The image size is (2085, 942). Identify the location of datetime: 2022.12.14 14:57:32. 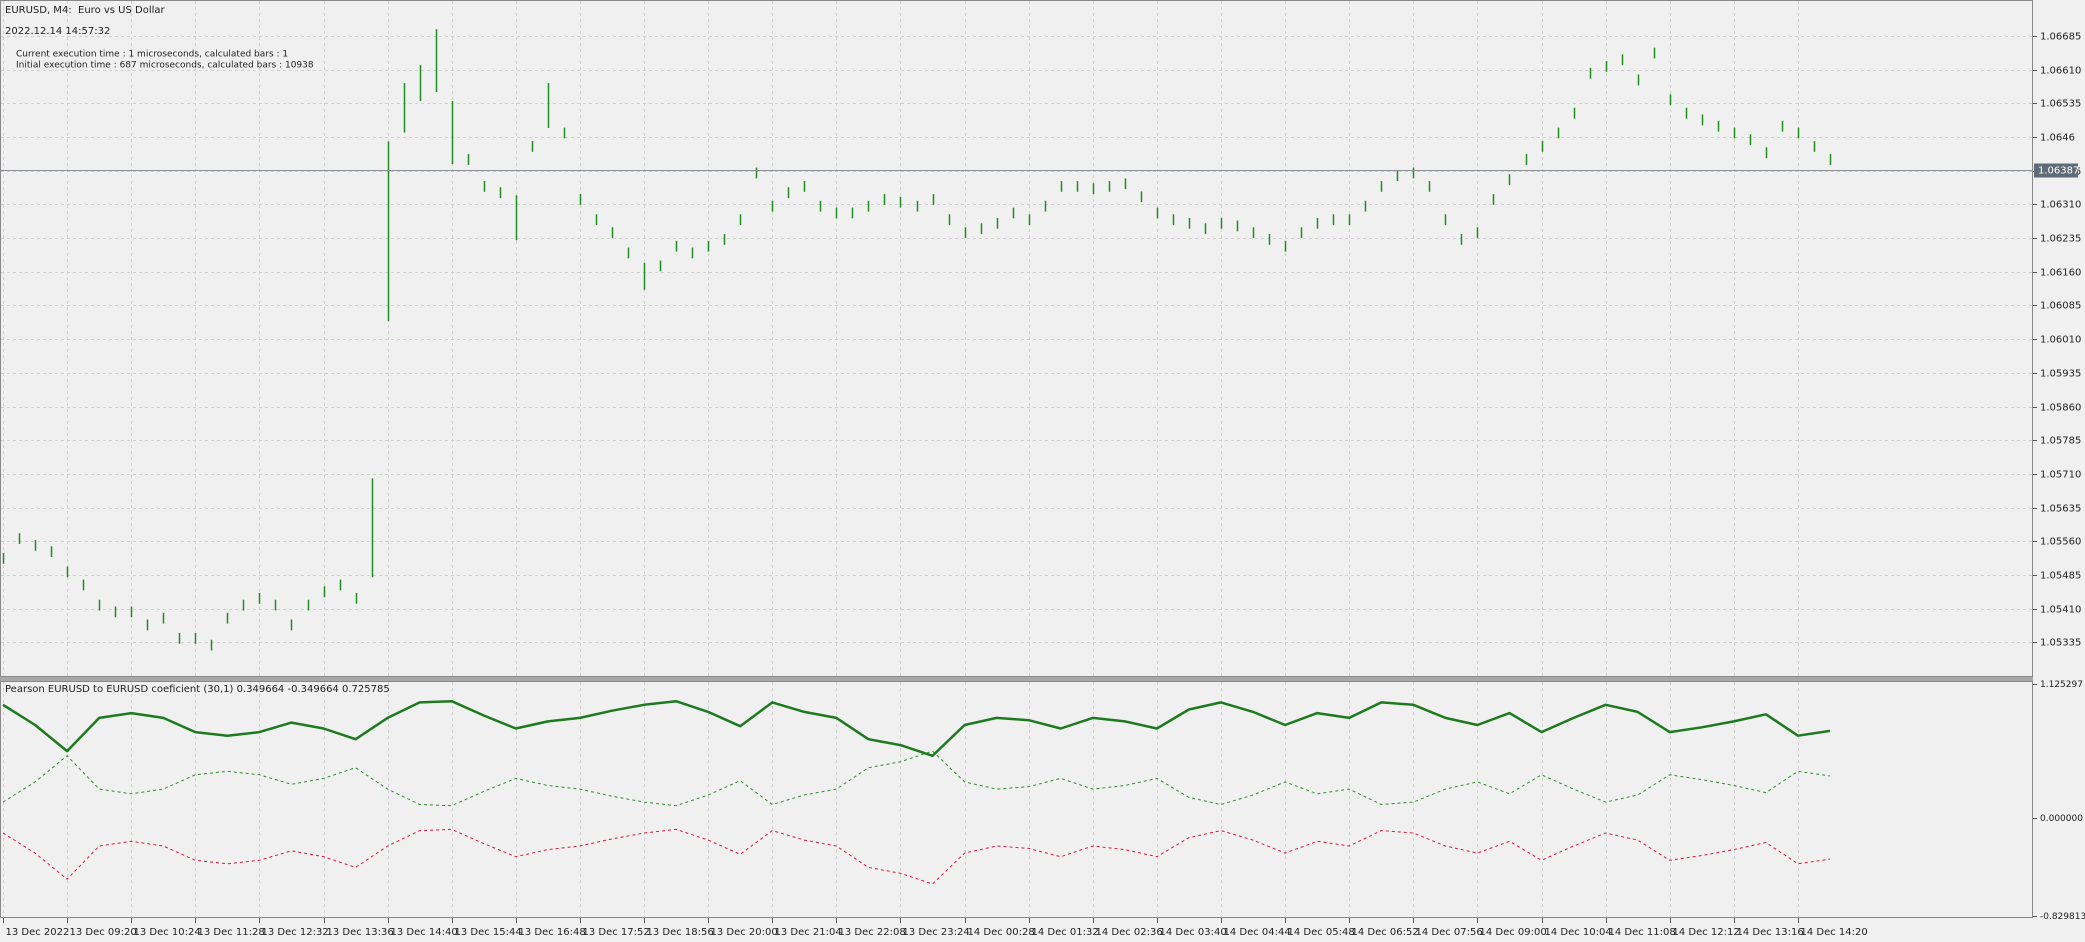
(57, 31).